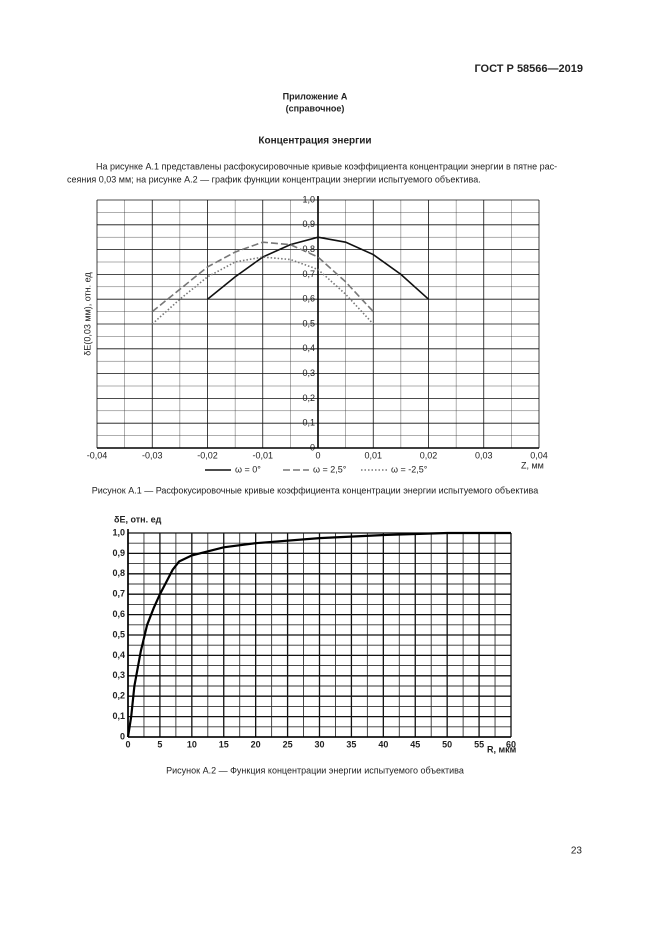 This screenshot has height=935, width=661. I want to click on y-axis-label: δE, отн. ед, so click(138, 519).